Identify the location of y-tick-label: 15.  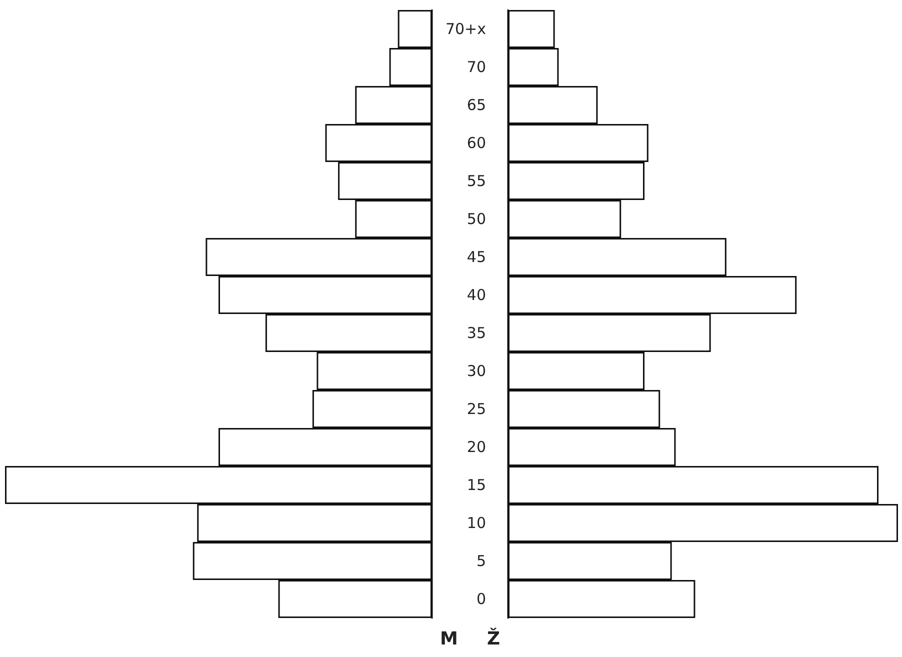
(476, 485).